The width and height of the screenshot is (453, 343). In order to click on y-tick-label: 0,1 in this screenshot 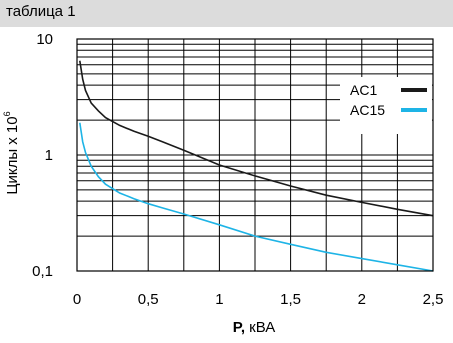, I will do `click(42, 271)`.